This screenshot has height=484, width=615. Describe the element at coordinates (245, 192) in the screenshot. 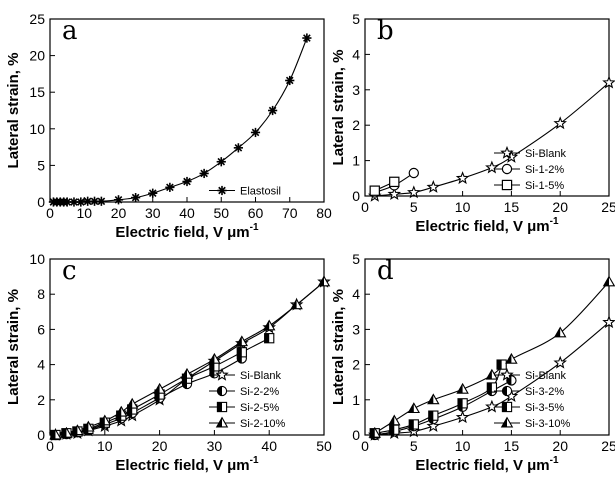

I see `legend-item: Elastosil` at that location.